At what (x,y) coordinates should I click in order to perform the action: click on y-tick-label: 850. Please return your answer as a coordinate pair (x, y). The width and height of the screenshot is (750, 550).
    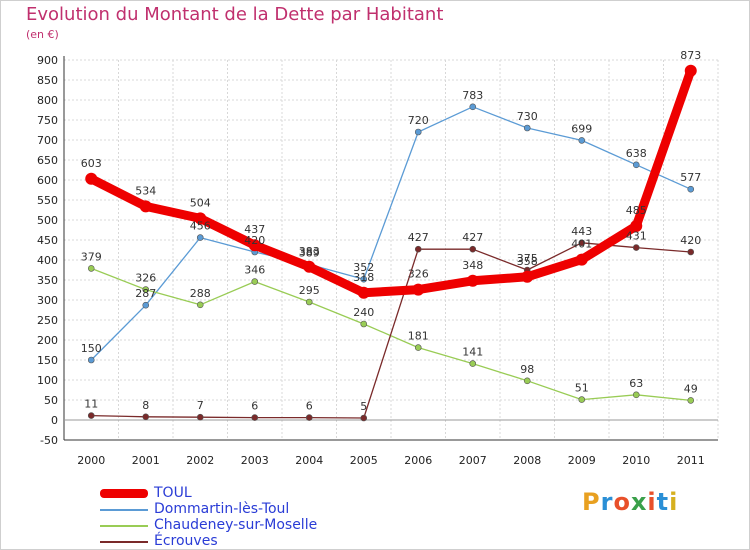
    Looking at the image, I should click on (47, 80).